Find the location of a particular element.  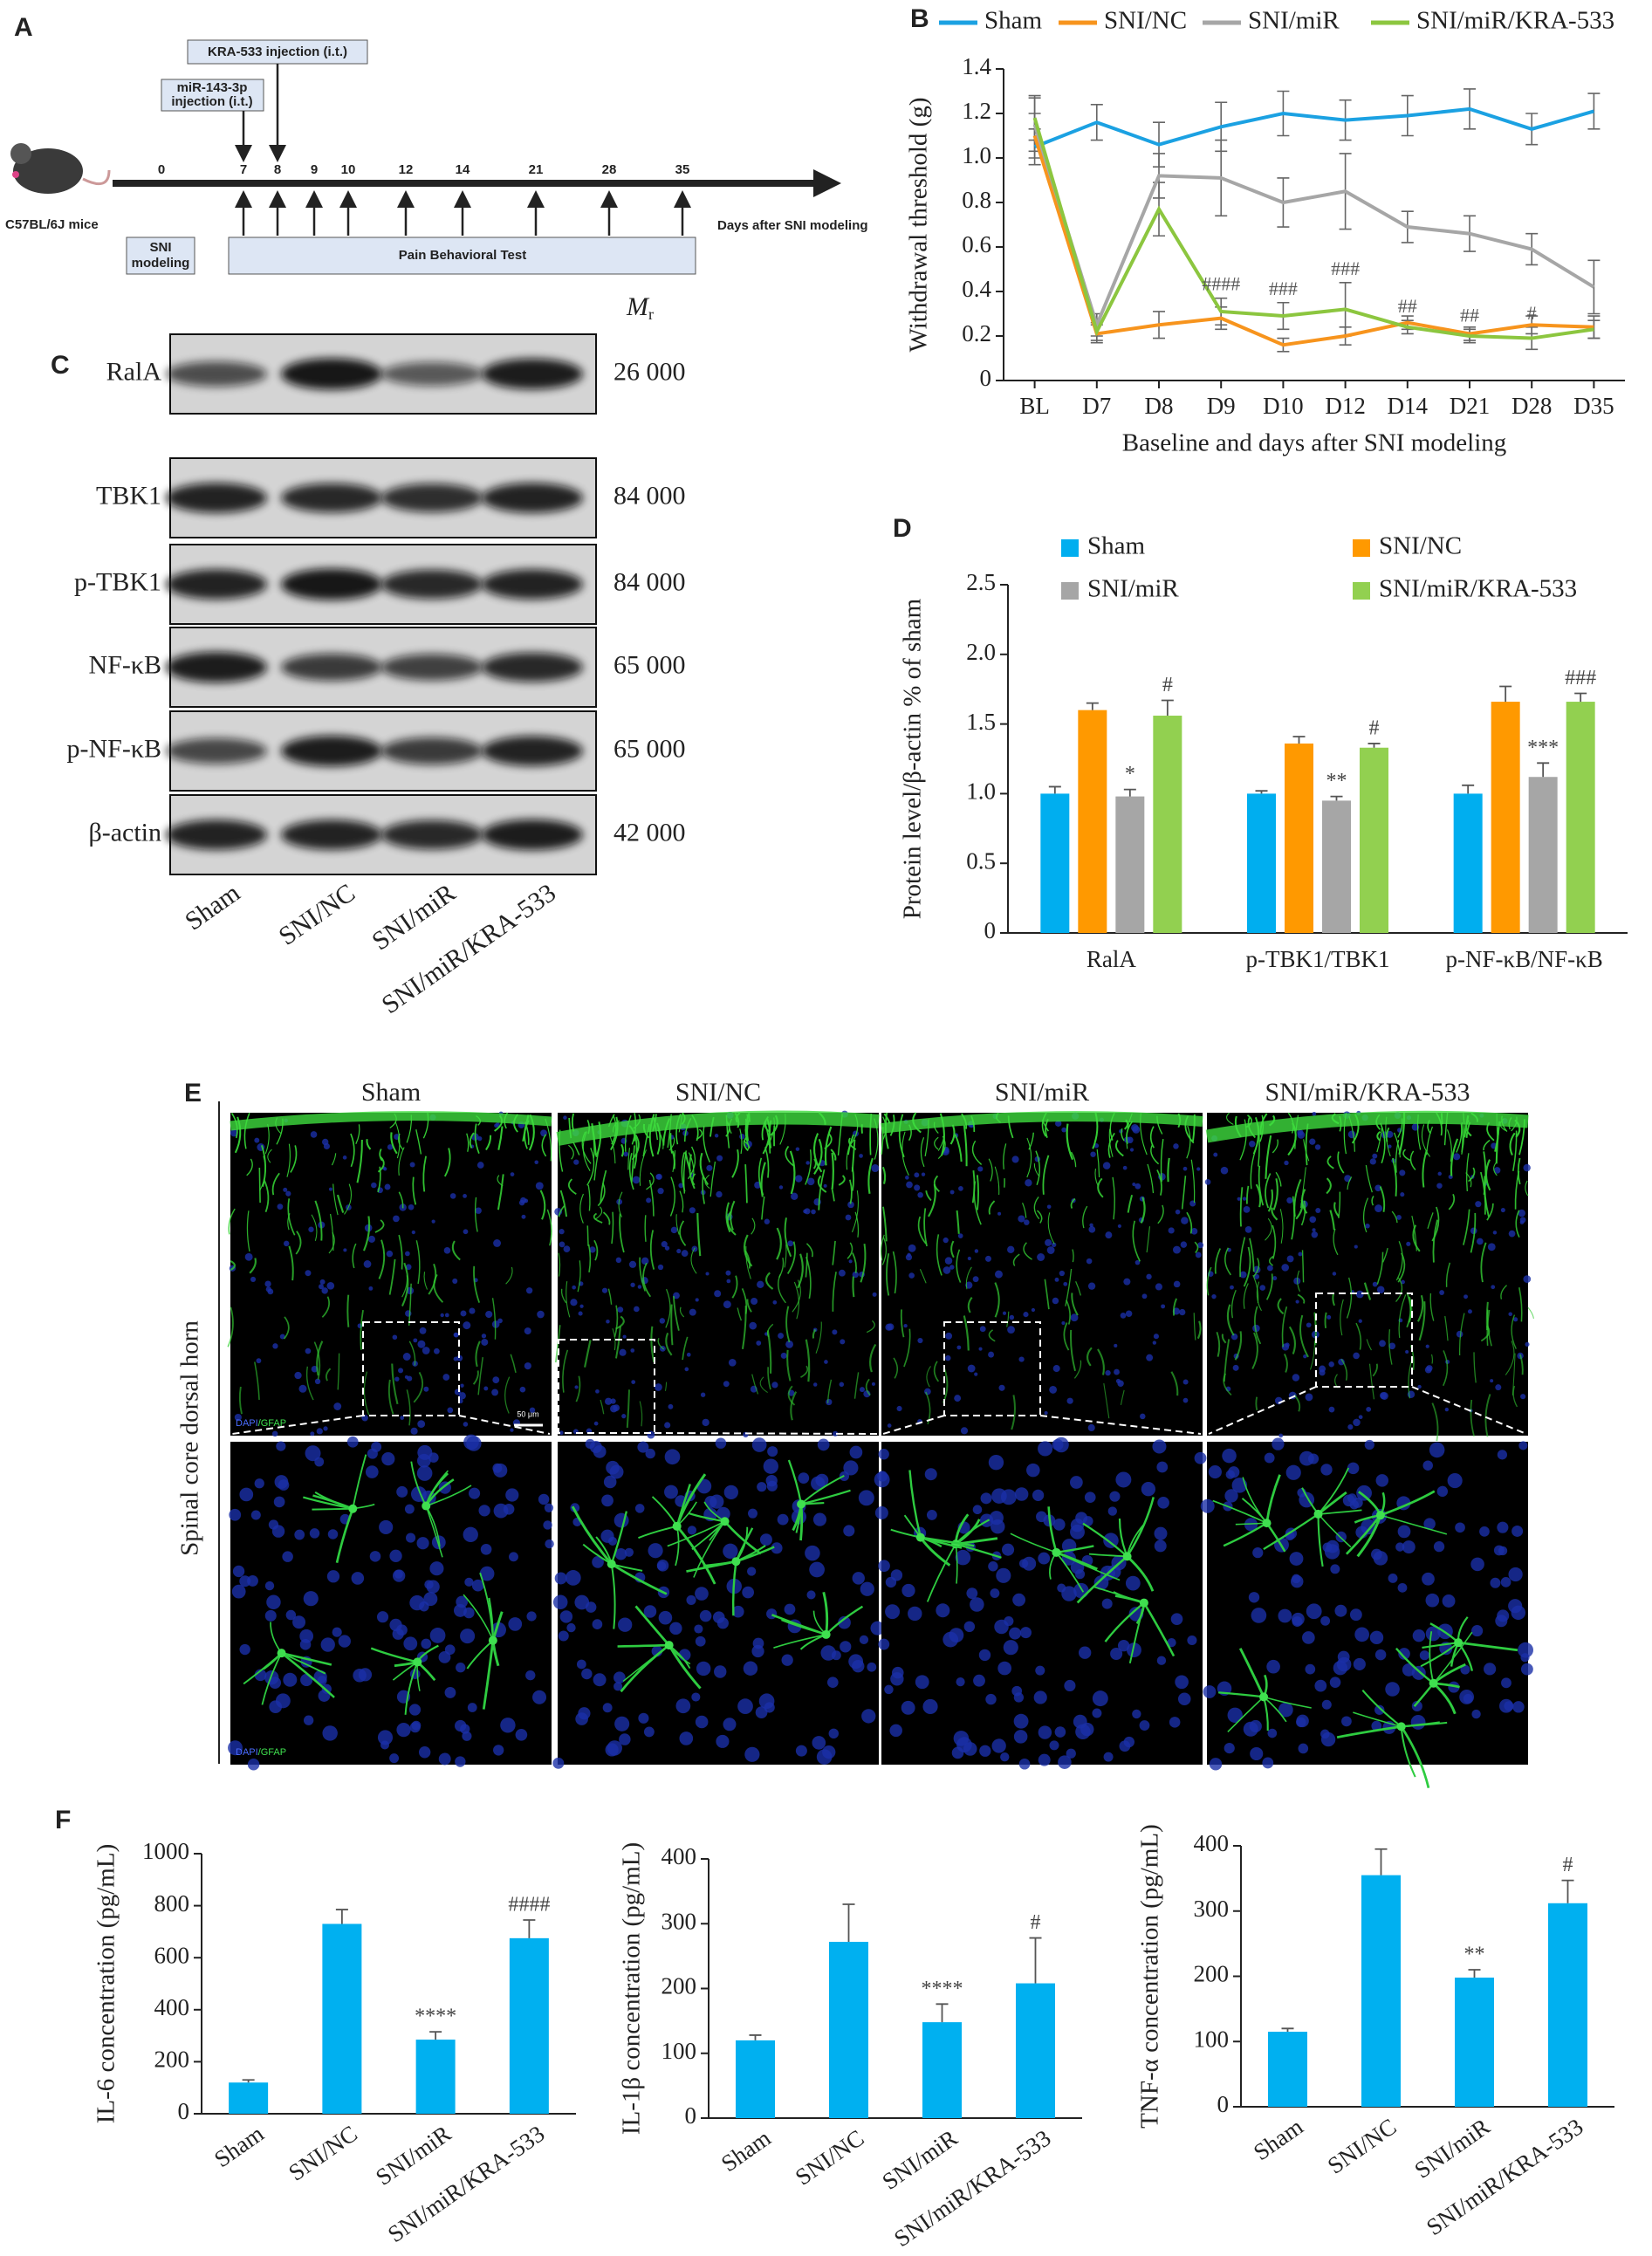

kra-label: KRA-533 injection (i.t.) is located at coordinates (277, 52).